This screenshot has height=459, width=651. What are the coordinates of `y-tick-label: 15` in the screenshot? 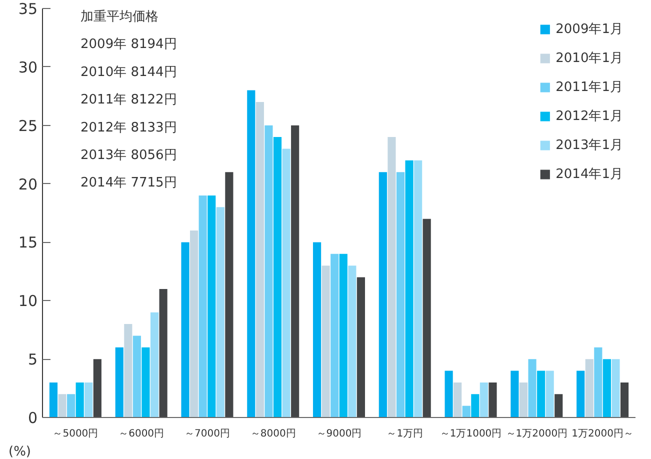 It's located at (28, 243).